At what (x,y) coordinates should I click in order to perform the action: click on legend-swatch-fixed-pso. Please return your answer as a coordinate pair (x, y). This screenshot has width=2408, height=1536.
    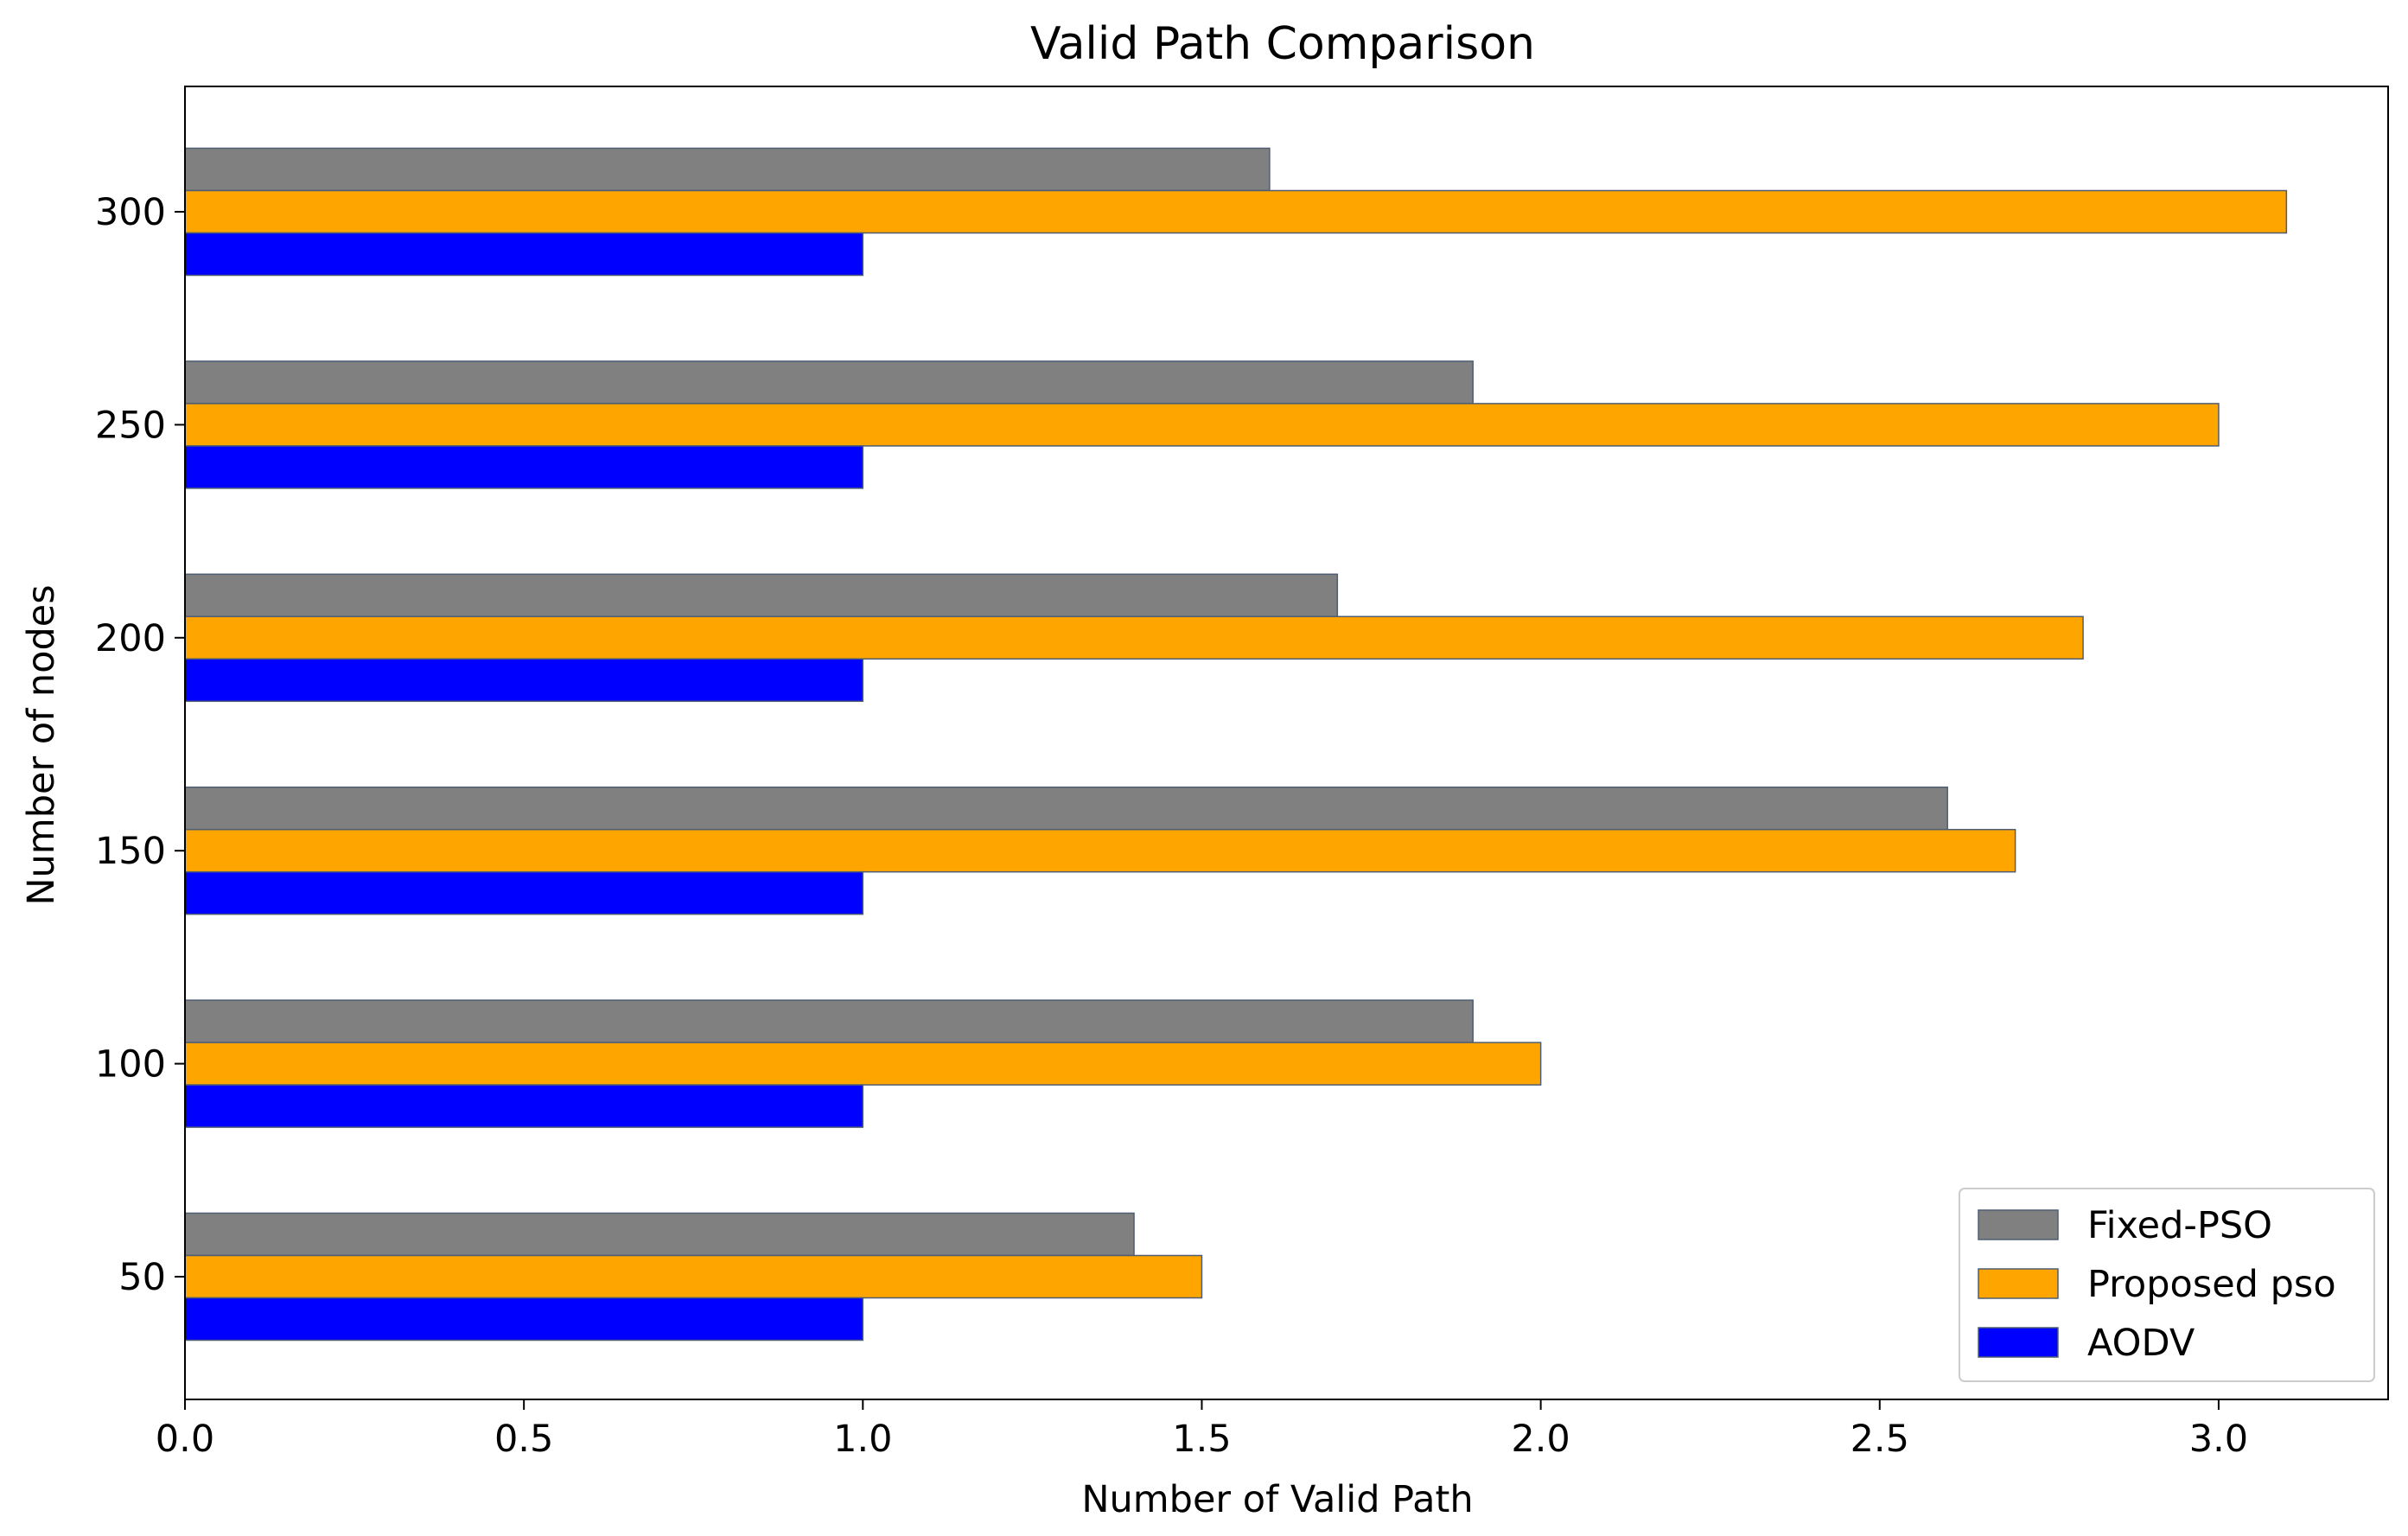
    Looking at the image, I should click on (2018, 1224).